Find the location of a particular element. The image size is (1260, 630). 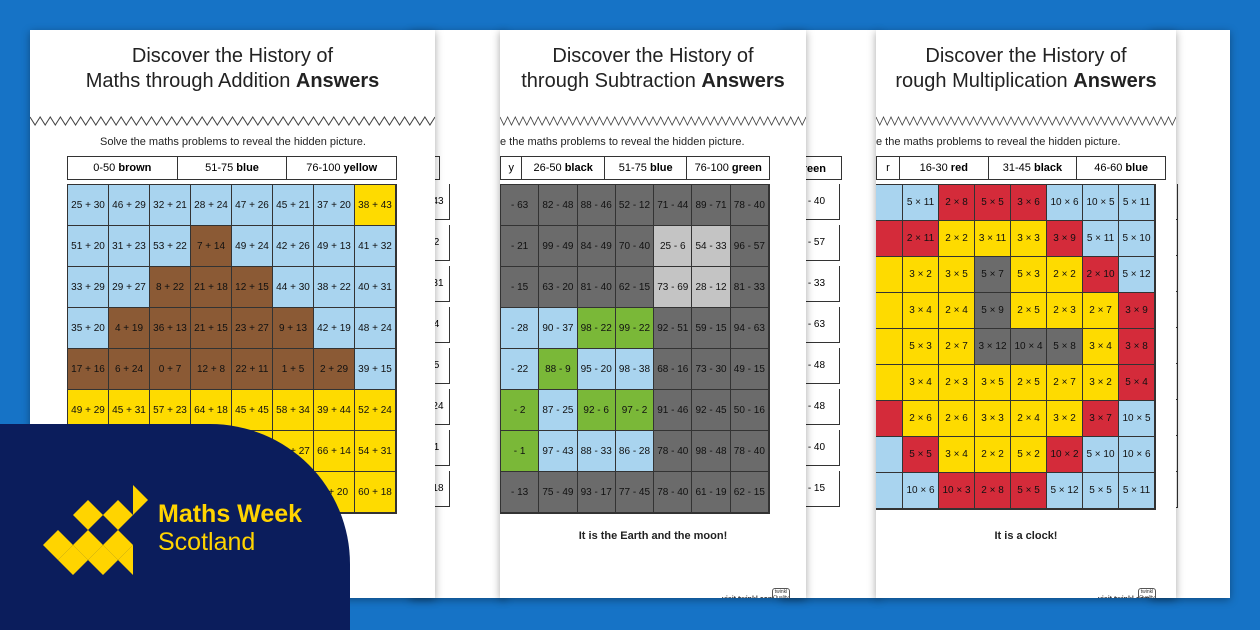

grid-cell: 0 + 7 is located at coordinates (170, 369).